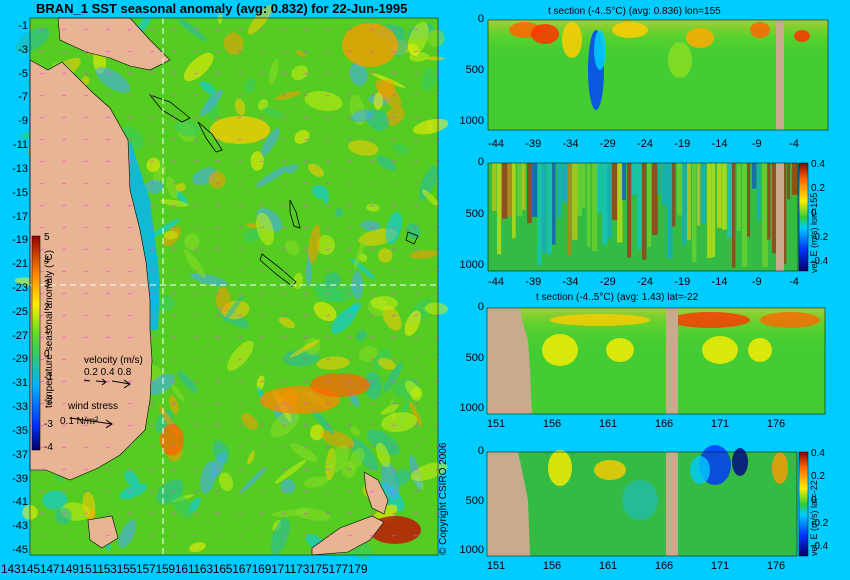  Describe the element at coordinates (20, 430) in the screenshot. I see `map-y-tick: -35` at that location.